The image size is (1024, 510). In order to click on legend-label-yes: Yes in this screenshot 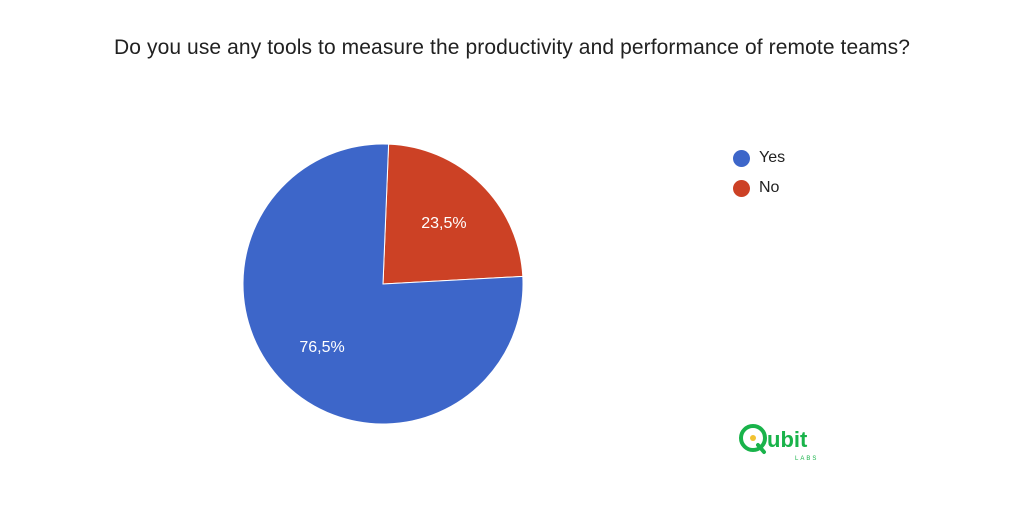, I will do `click(772, 157)`.